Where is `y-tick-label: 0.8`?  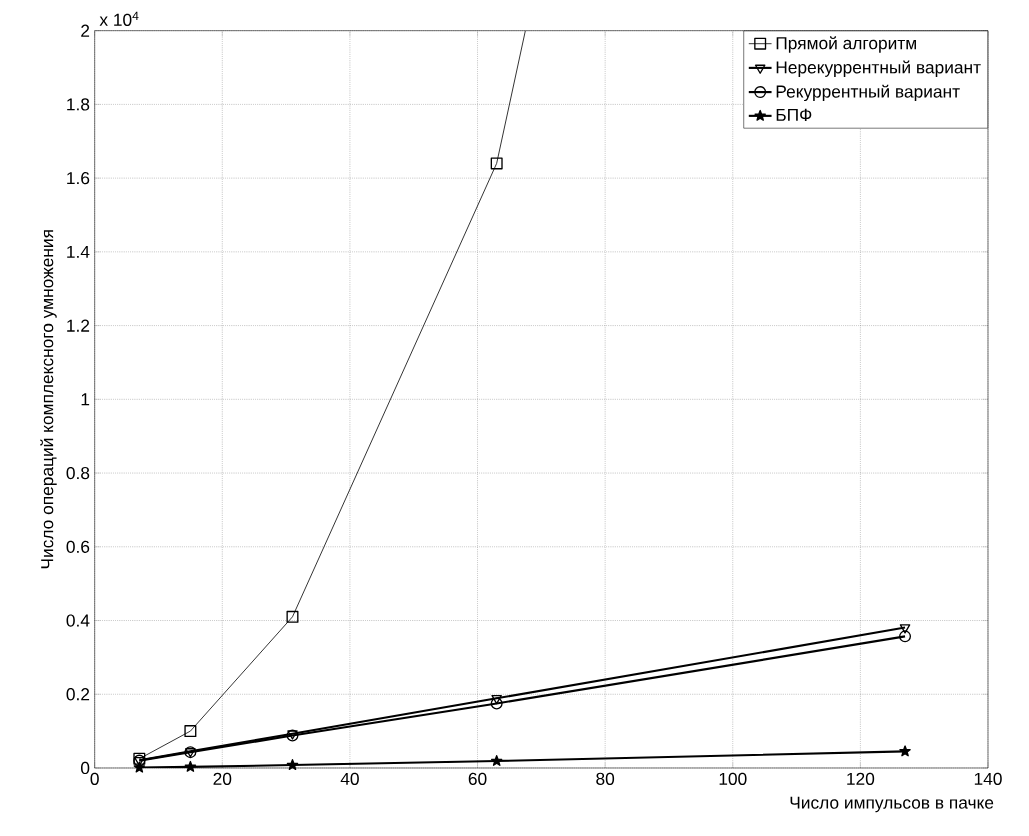
y-tick-label: 0.8 is located at coordinates (78, 473).